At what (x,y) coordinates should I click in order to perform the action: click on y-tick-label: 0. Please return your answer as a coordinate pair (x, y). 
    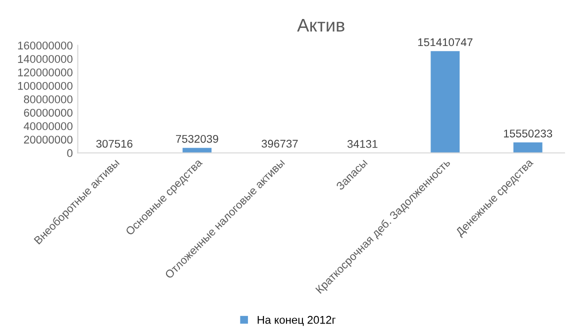
    Looking at the image, I should click on (69, 153).